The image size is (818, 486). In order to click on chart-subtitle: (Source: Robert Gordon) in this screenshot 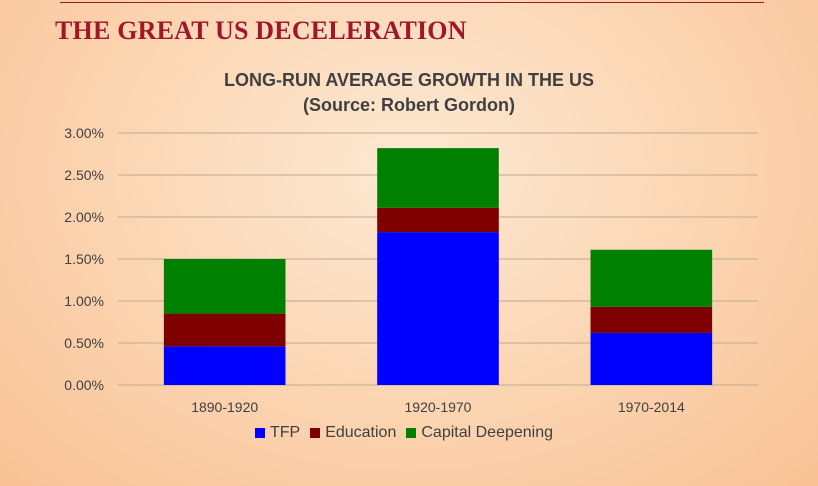, I will do `click(409, 105)`.